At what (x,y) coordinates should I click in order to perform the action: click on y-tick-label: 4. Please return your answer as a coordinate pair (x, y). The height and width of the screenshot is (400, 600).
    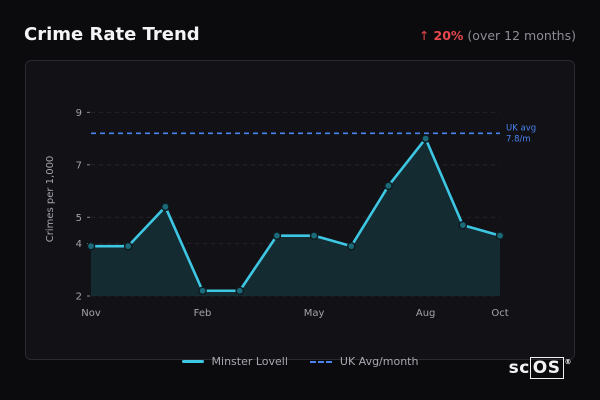
    Looking at the image, I should click on (79, 244).